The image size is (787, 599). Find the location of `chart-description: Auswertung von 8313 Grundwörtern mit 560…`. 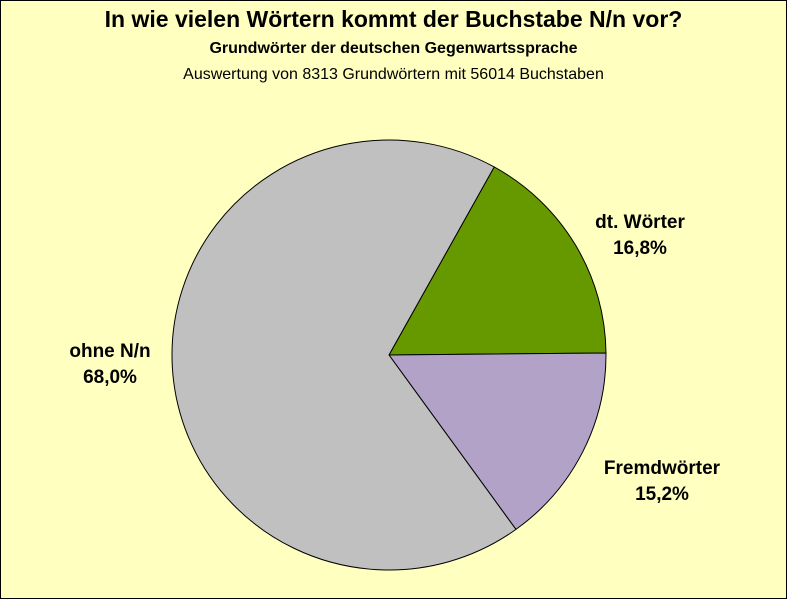

chart-description: Auswertung von 8313 Grundwörtern mit 560… is located at coordinates (393, 74).